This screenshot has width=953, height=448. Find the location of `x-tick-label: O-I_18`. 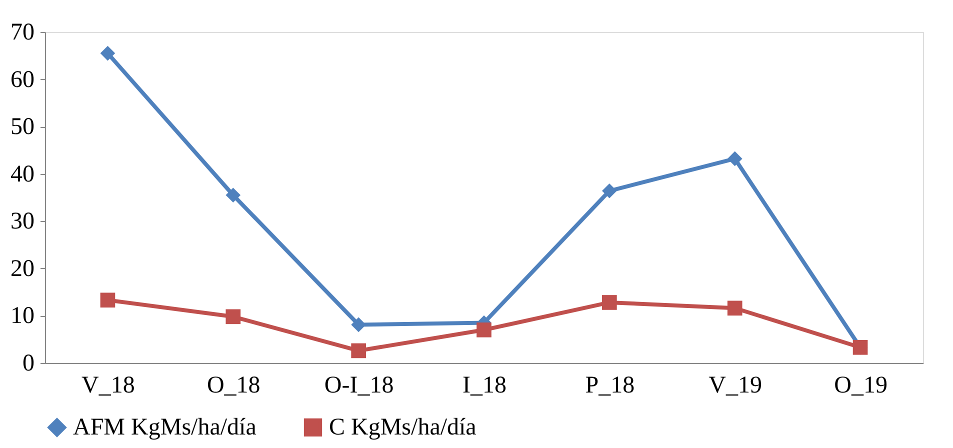

x-tick-label: O-I_18 is located at coordinates (359, 385).